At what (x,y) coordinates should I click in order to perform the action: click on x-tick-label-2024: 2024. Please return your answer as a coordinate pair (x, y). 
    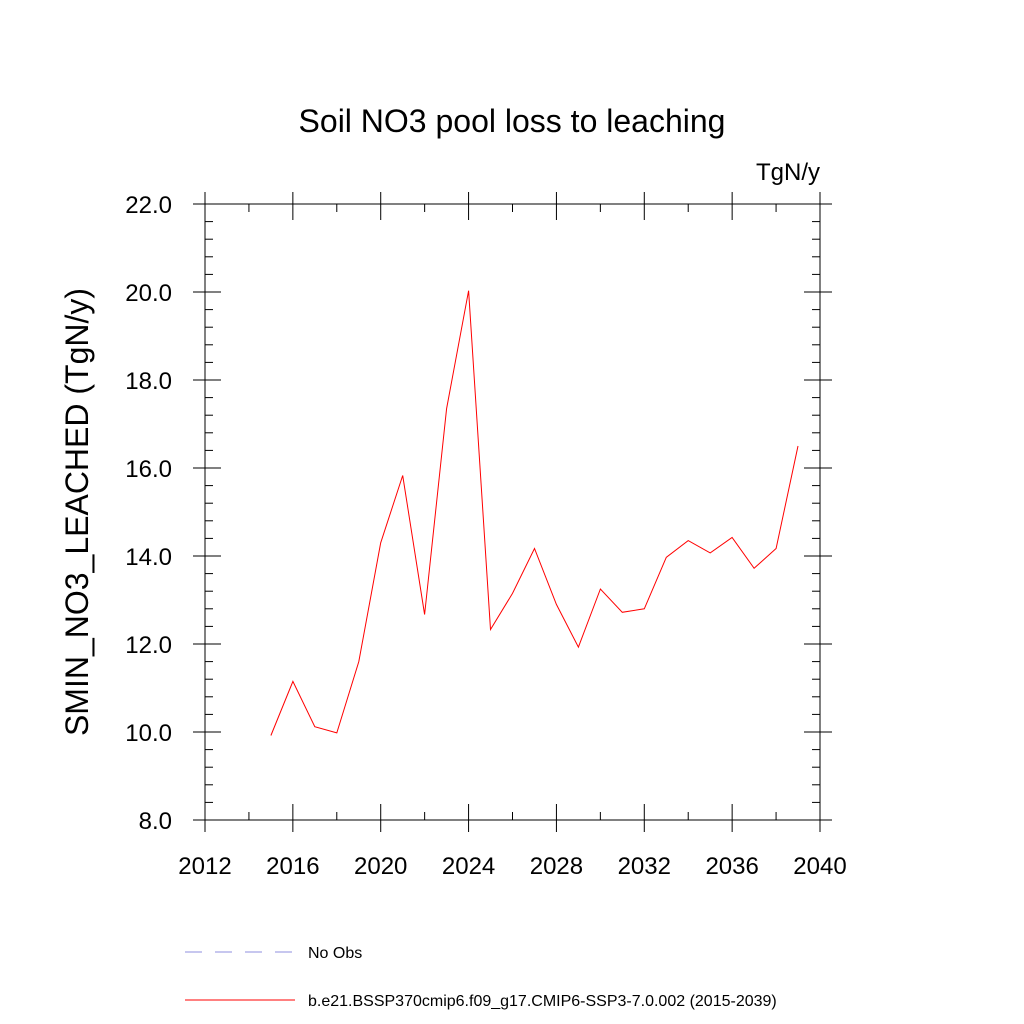
    Looking at the image, I should click on (468, 866).